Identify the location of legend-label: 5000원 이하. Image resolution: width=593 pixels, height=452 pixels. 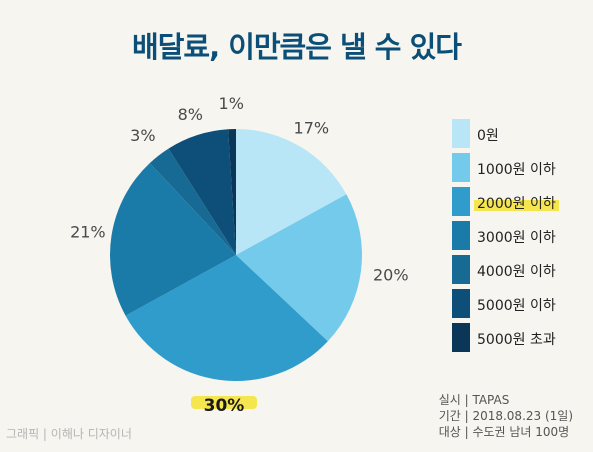
(516, 306).